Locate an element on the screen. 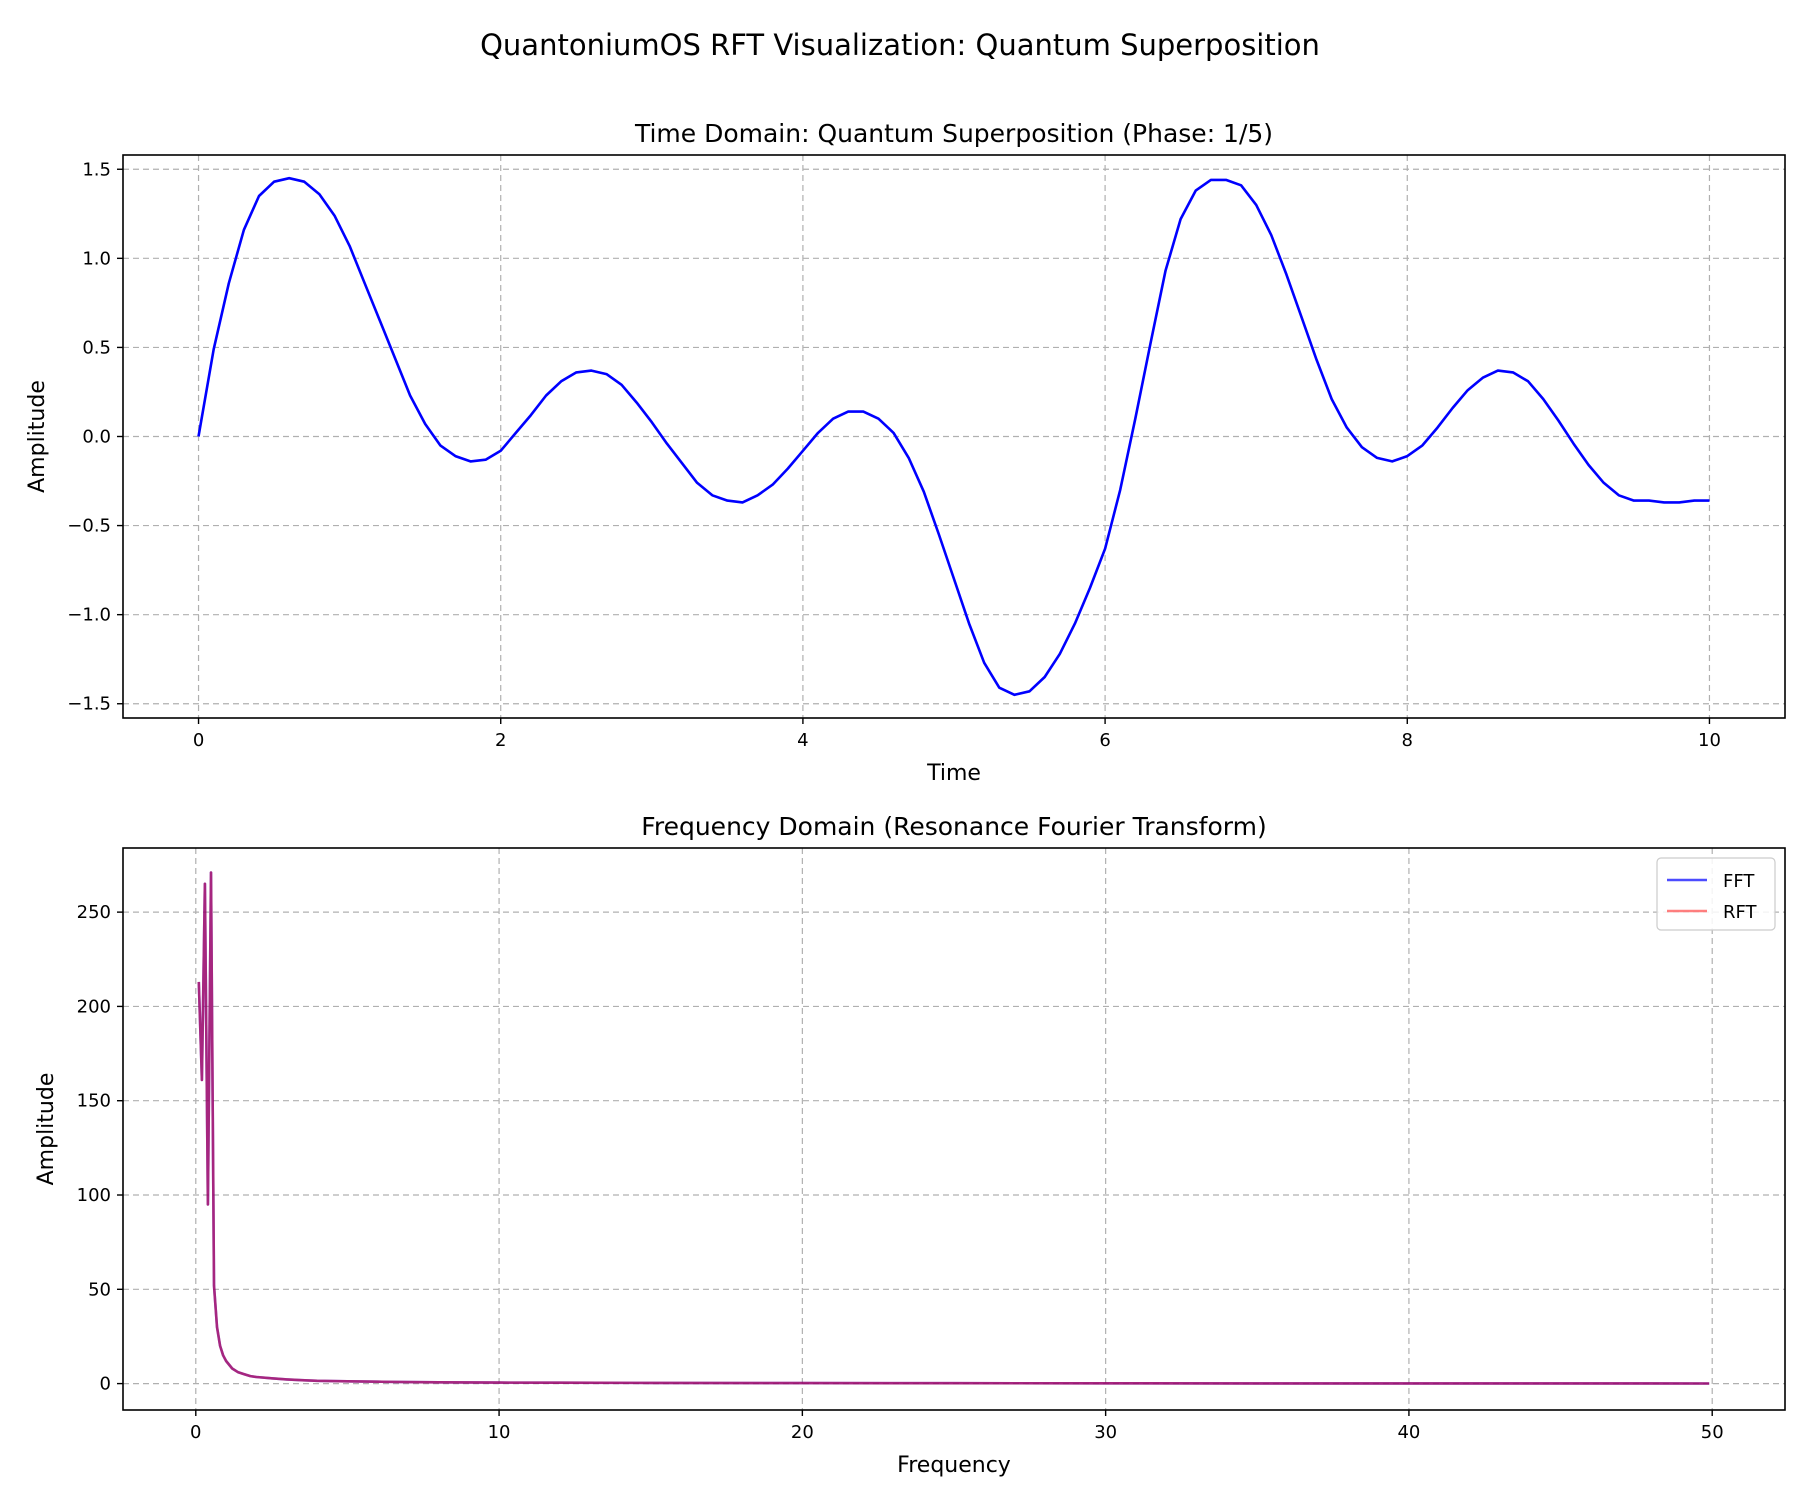 The width and height of the screenshot is (1800, 1500). x-tick-label: 4 is located at coordinates (802, 740).